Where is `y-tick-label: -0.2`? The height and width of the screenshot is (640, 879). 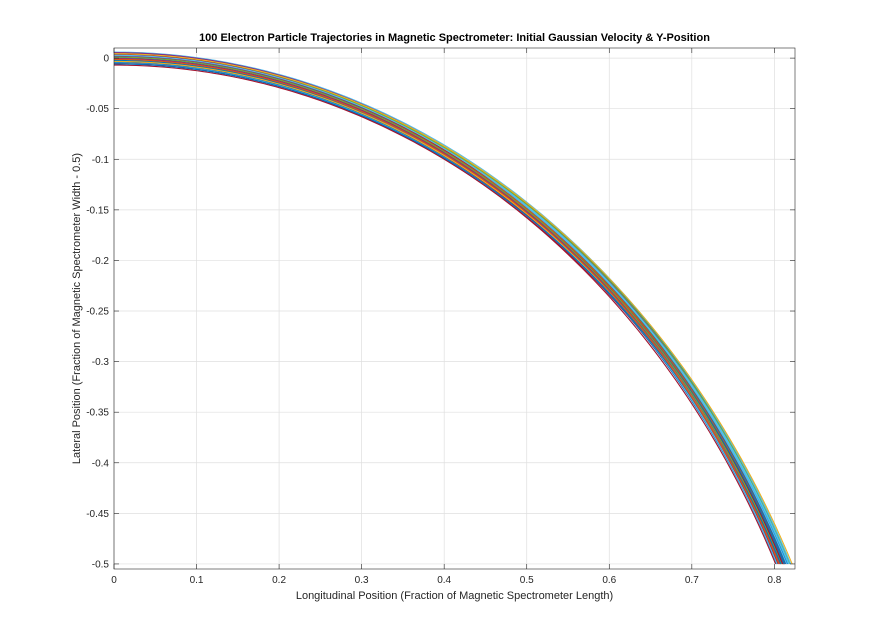 y-tick-label: -0.2 is located at coordinates (101, 261).